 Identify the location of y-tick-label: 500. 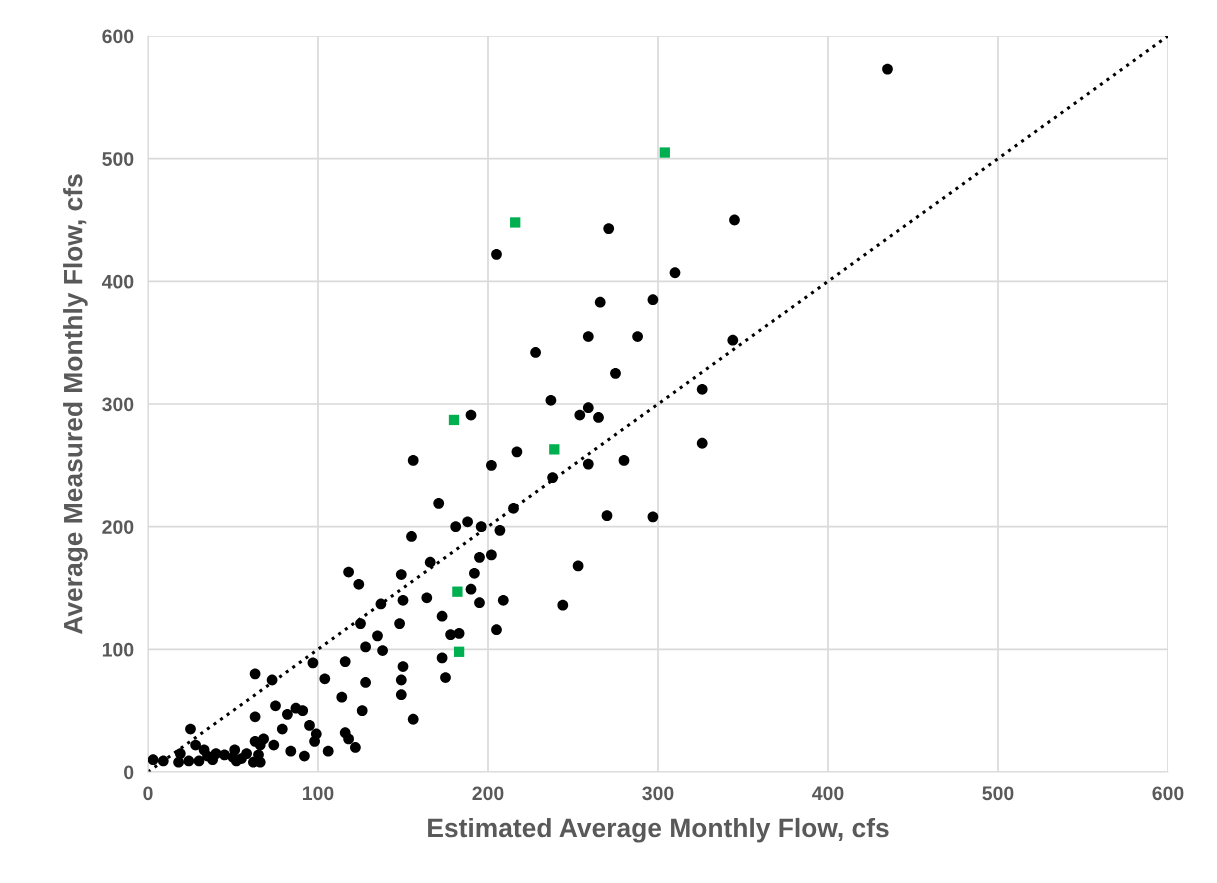
(118, 159).